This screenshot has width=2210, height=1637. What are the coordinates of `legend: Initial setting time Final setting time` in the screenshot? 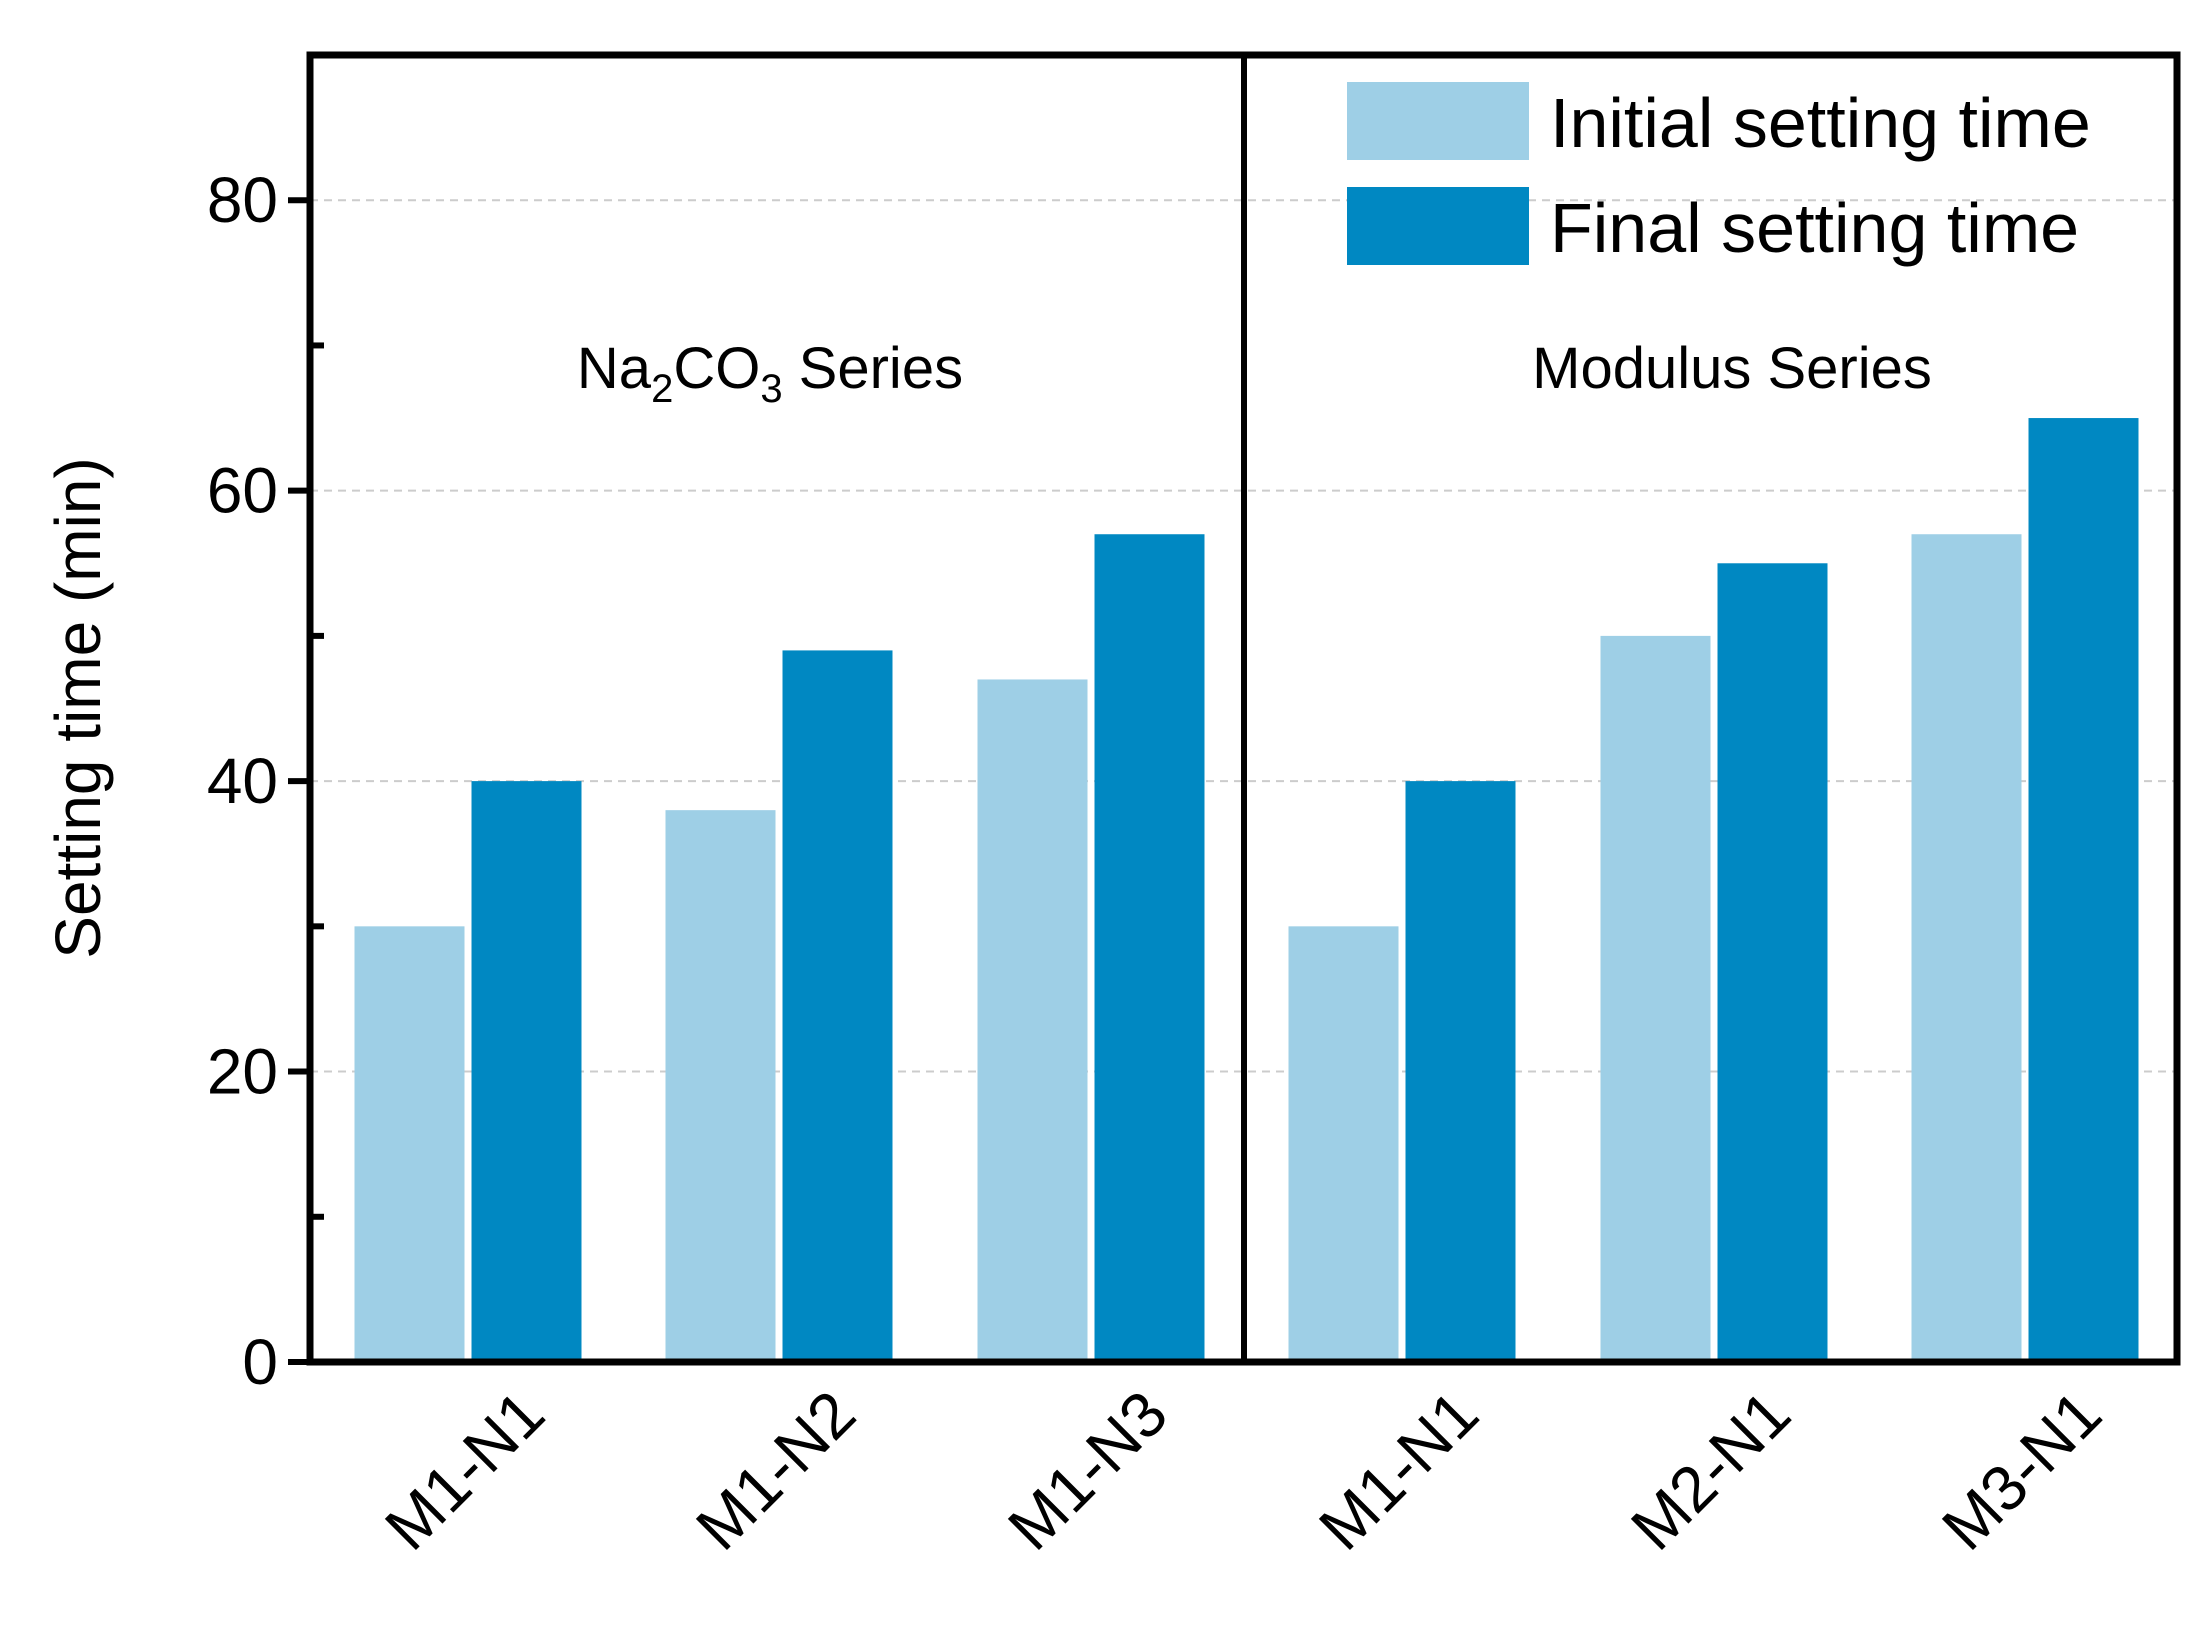 It's located at (1719, 174).